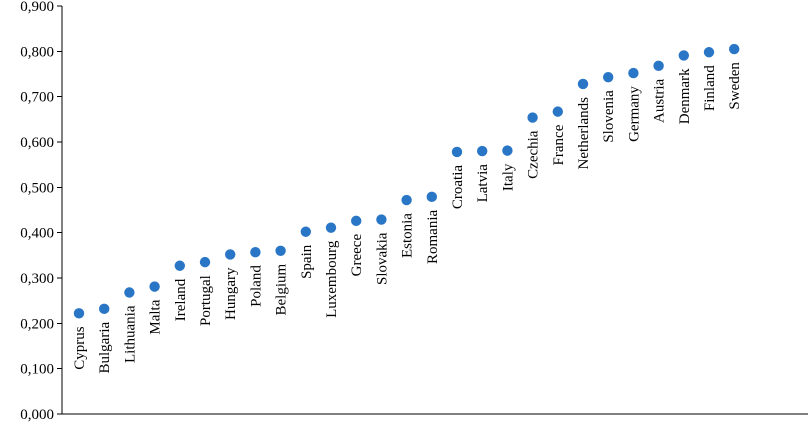 The width and height of the screenshot is (809, 424). Describe the element at coordinates (105, 347) in the screenshot. I see `category-label: Bulgaria` at that location.